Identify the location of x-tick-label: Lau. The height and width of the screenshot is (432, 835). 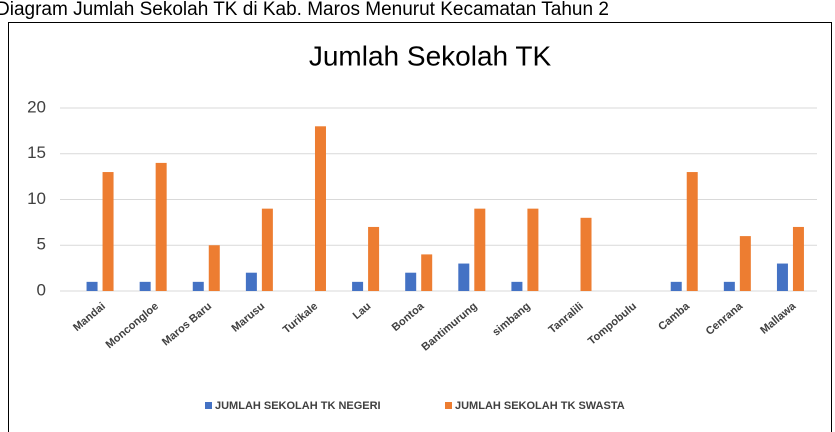
(362, 311).